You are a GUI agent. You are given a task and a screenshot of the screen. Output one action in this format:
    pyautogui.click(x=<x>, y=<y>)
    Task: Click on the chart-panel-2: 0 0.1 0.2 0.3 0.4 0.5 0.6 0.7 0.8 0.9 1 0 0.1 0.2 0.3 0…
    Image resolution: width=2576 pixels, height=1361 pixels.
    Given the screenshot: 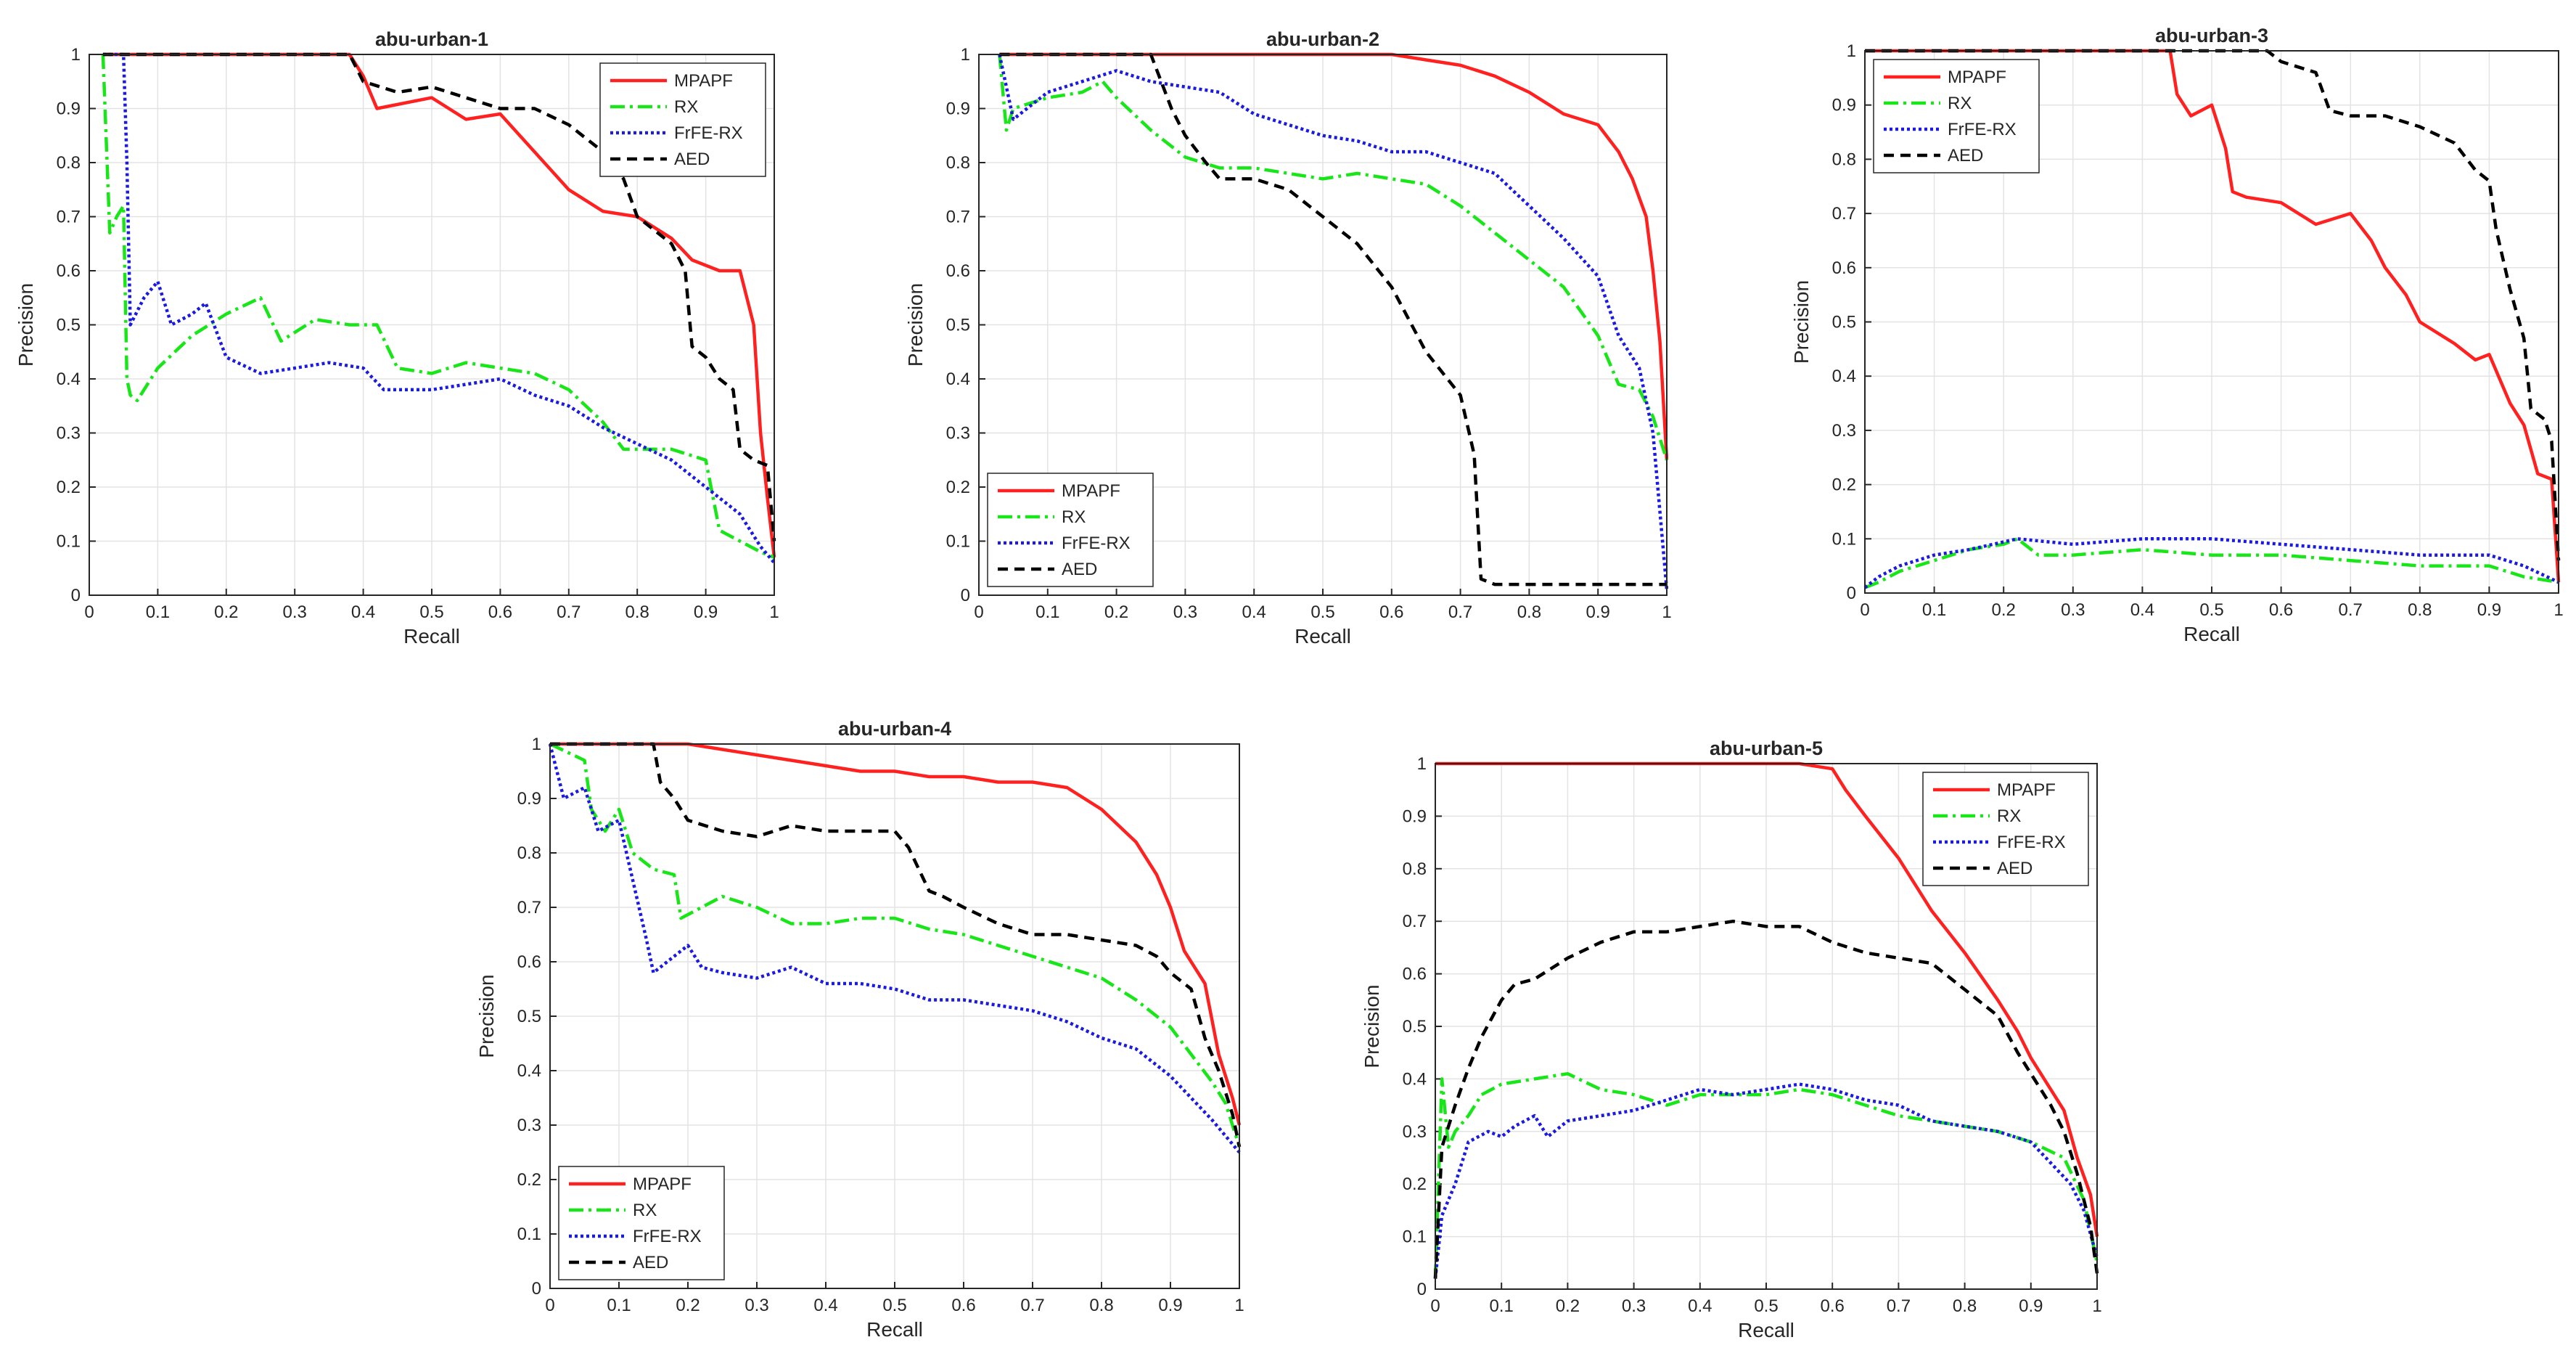 What is the action you would take?
    pyautogui.click(x=1288, y=337)
    